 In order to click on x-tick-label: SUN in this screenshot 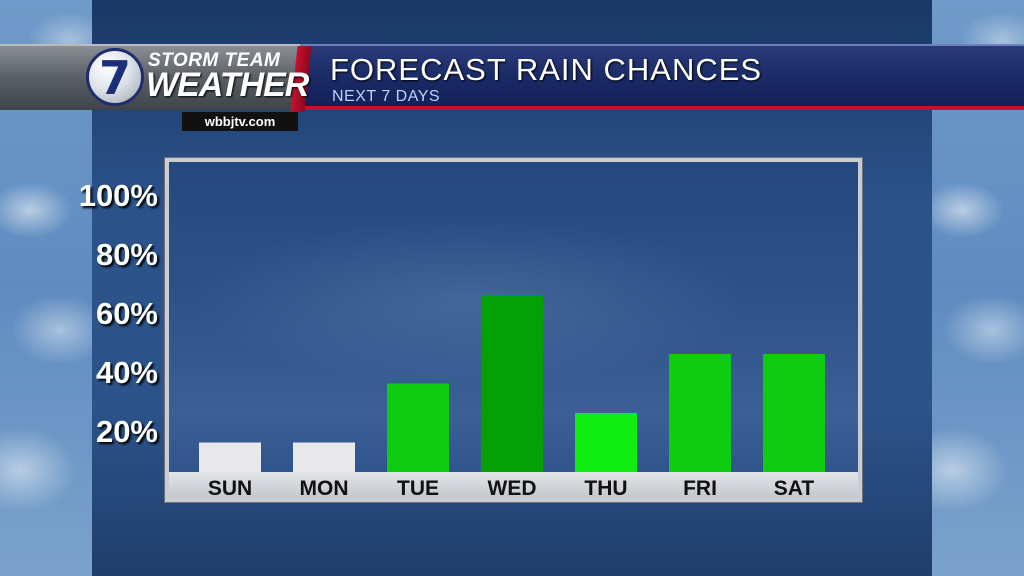, I will do `click(230, 488)`.